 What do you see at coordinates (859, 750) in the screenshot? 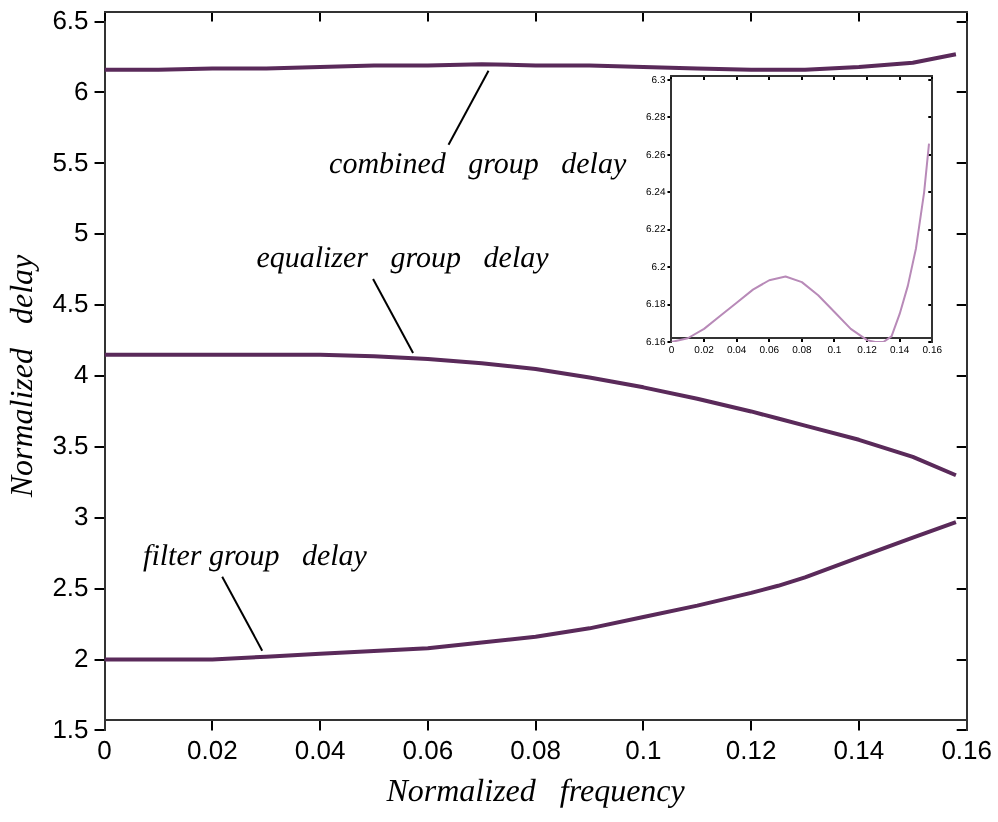
I see `x-tick-label: 0.14` at bounding box center [859, 750].